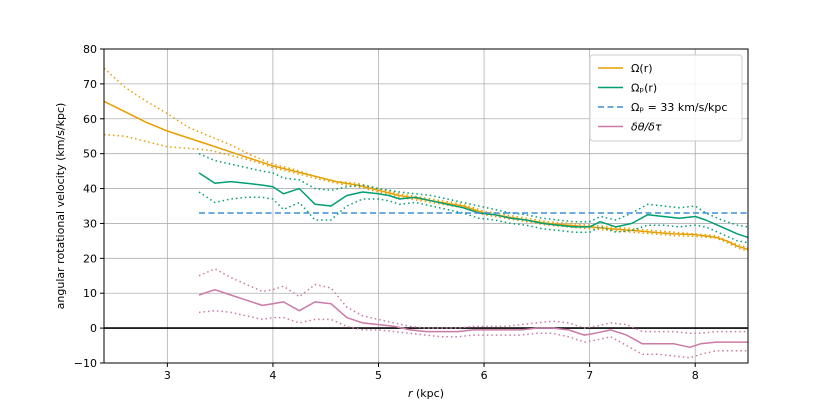 This screenshot has width=830, height=415. I want to click on y-tick-label: 50, so click(90, 154).